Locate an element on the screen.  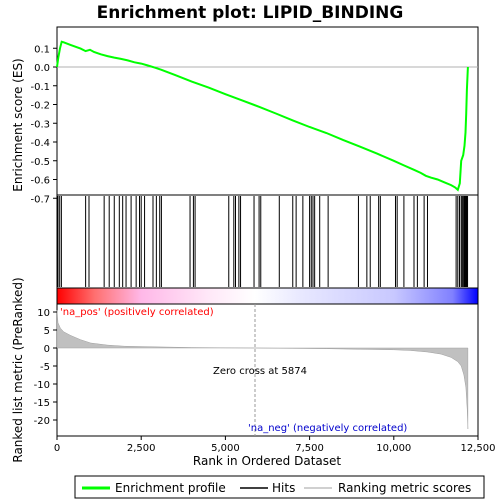
es-tick-label: -0.6 is located at coordinates (40, 181).